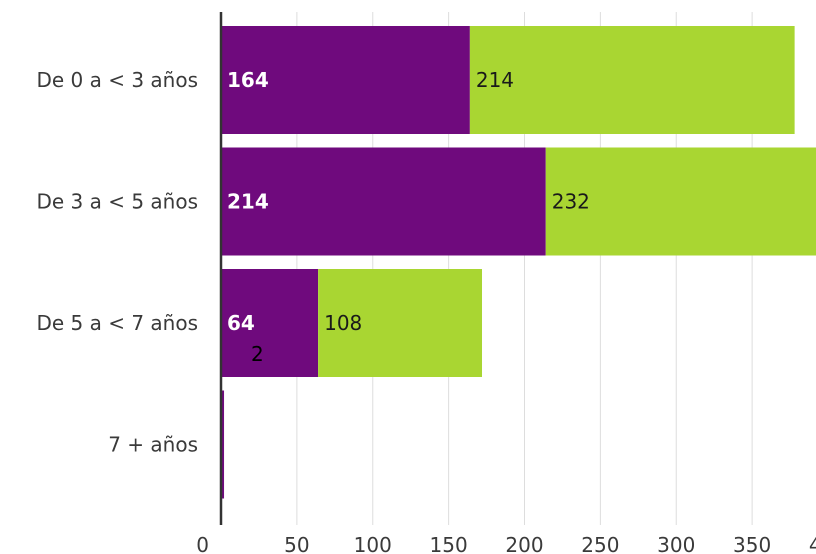 Image resolution: width=816 pixels, height=554 pixels. Describe the element at coordinates (241, 323) in the screenshot. I see `data-label: 64` at that location.